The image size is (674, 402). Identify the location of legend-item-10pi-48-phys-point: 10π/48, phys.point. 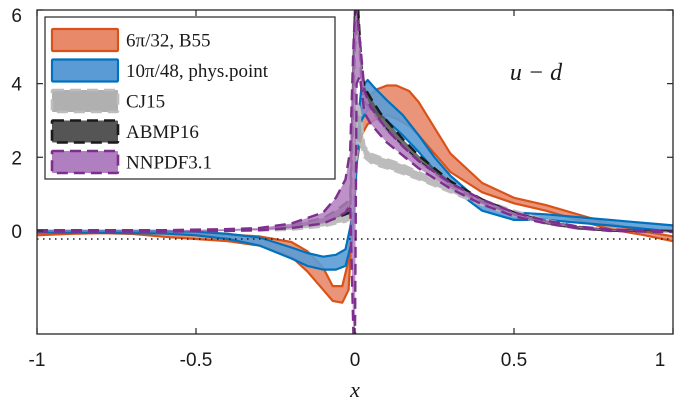
(159, 70).